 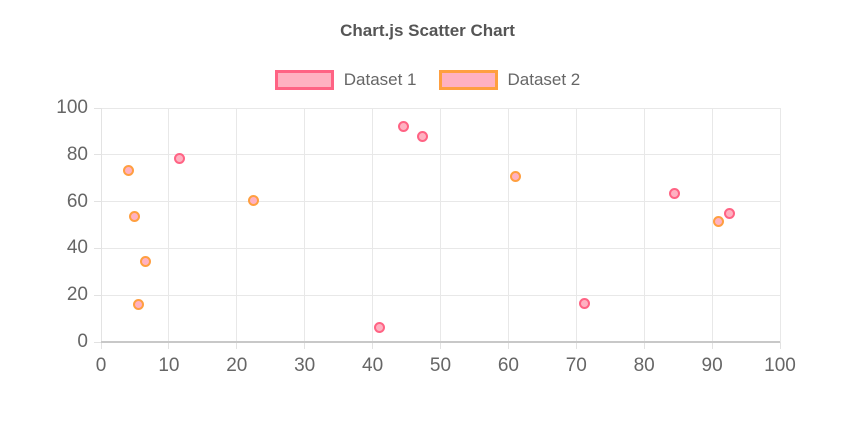 I want to click on y-axis-tick-label: 100, so click(x=72, y=107).